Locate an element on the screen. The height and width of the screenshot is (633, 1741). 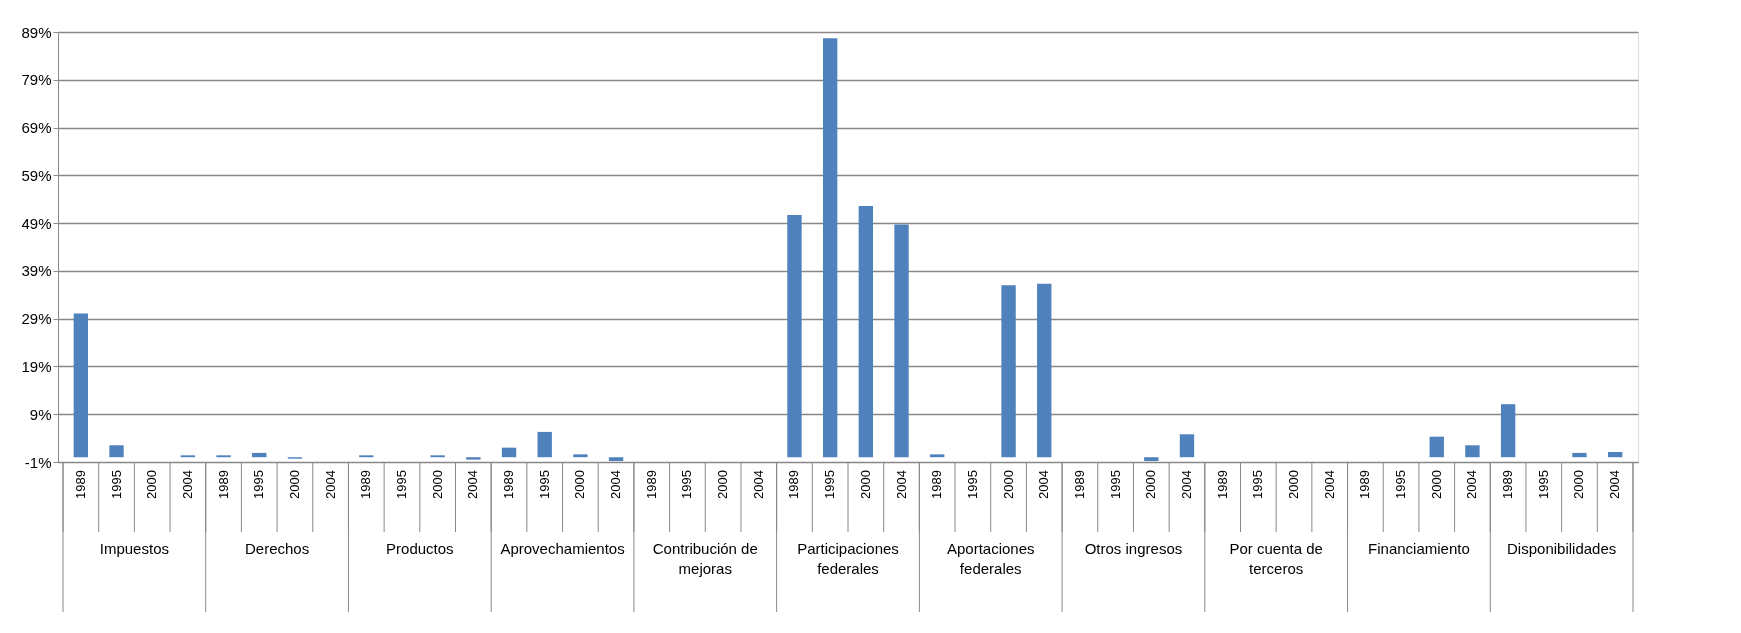
y-tick-label: 29% is located at coordinates (36, 319).